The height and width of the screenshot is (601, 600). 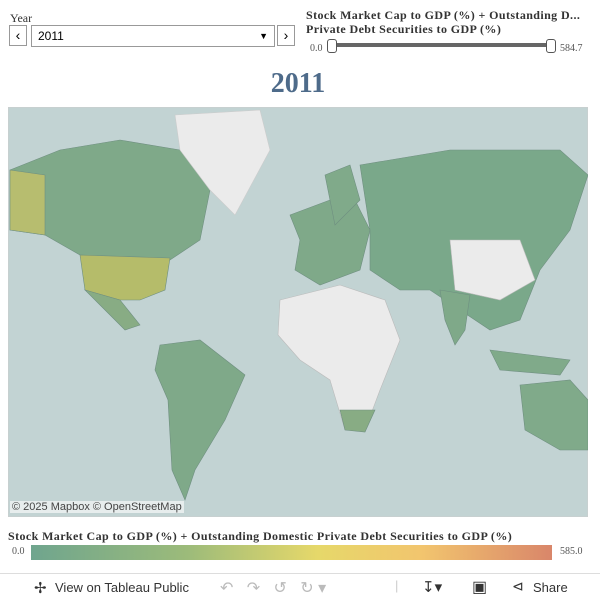 What do you see at coordinates (441, 45) in the screenshot?
I see `slider-track` at bounding box center [441, 45].